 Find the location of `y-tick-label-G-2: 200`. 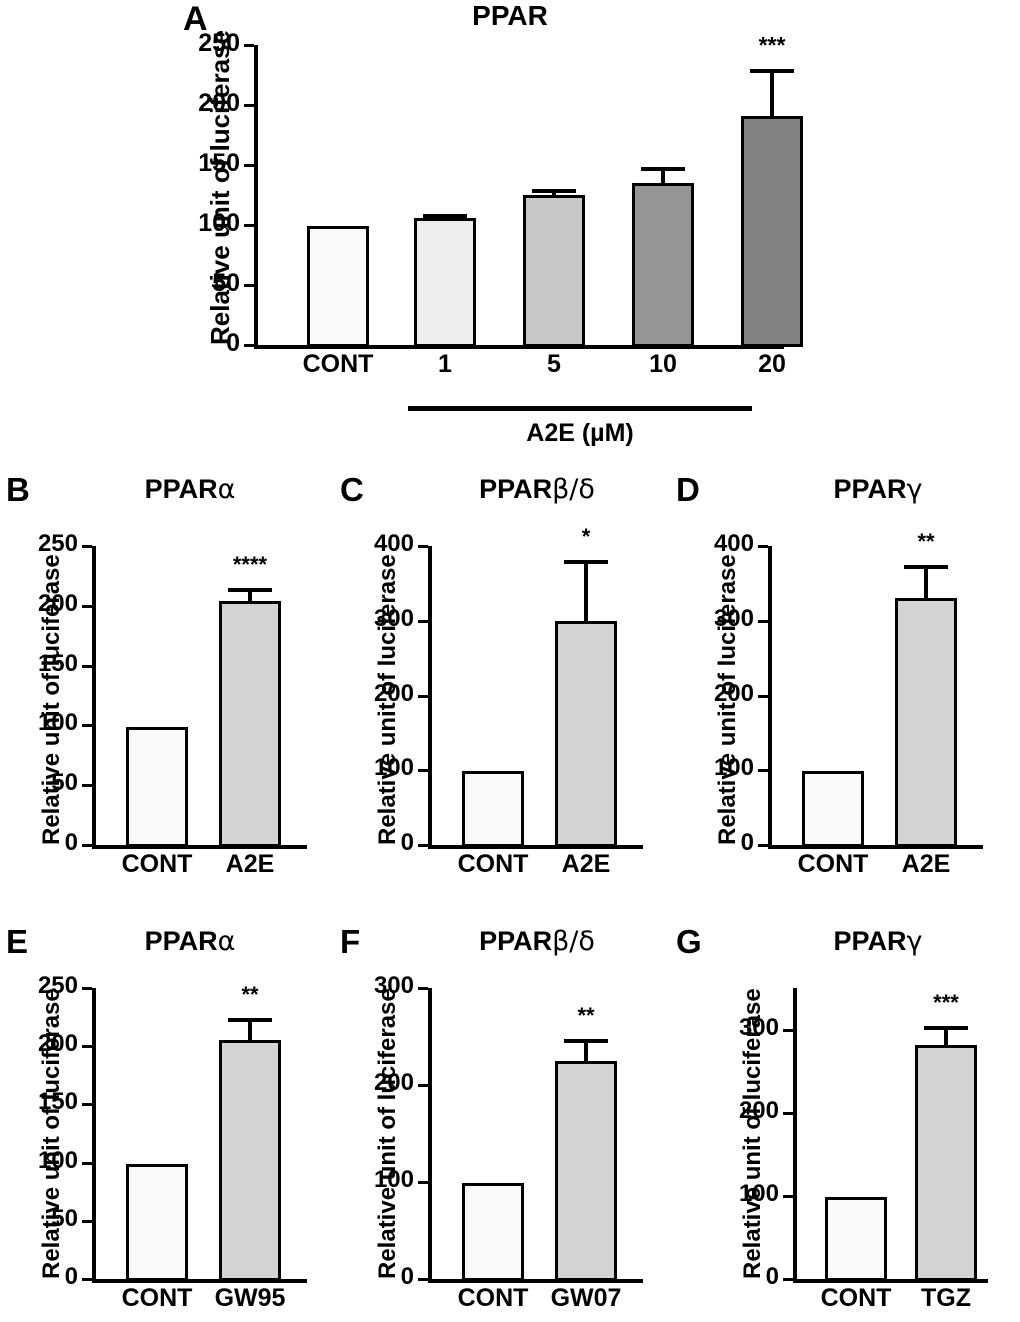

y-tick-label-G-2: 200 is located at coordinates (758, 1110).